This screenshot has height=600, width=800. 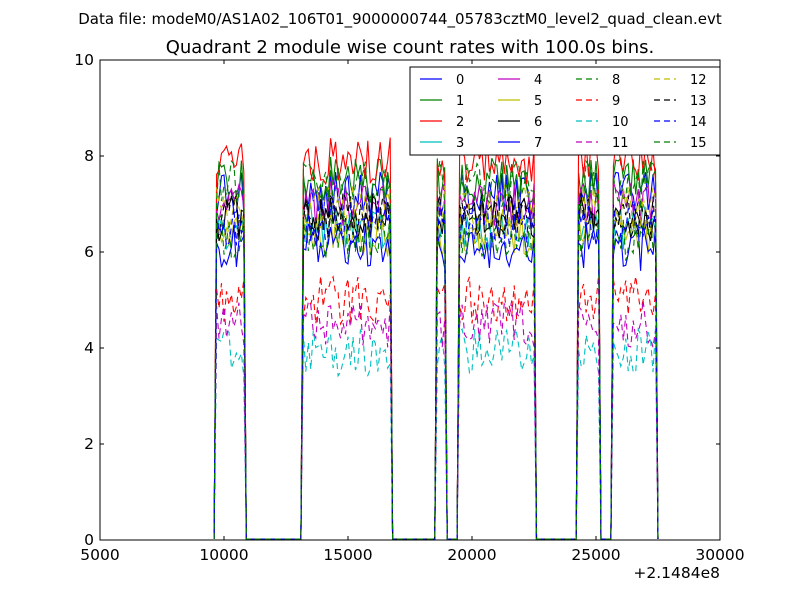 What do you see at coordinates (460, 80) in the screenshot?
I see `legend-label-0: 0` at bounding box center [460, 80].